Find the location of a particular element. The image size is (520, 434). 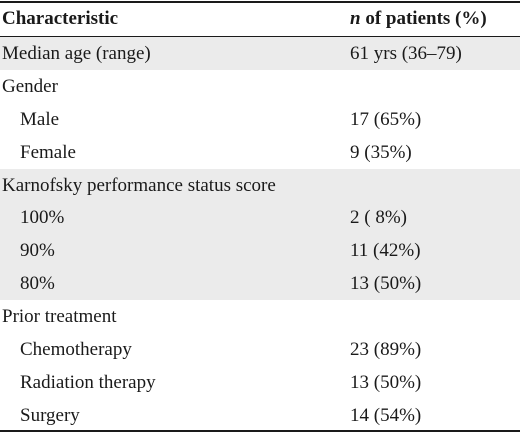

row-label: 90% is located at coordinates (37, 251).